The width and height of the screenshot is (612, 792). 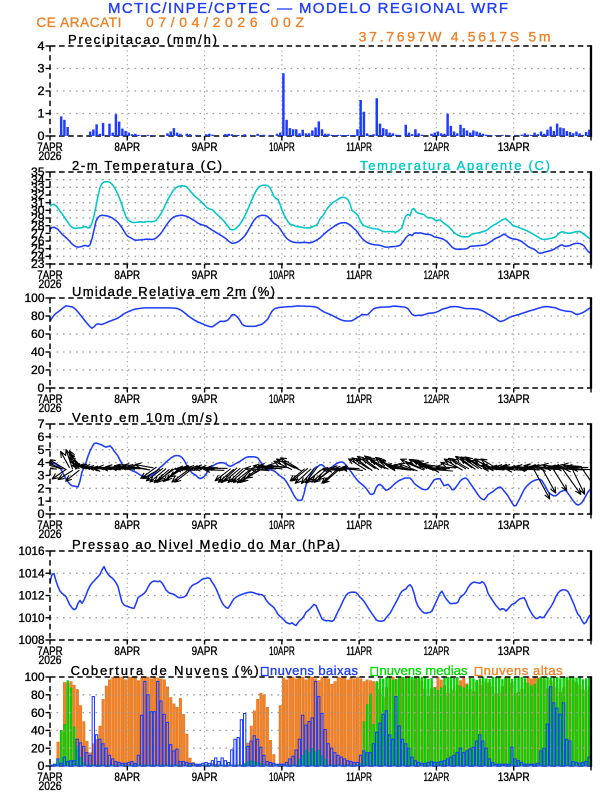 I want to click on svg-text: 32, so click(x=38, y=195).